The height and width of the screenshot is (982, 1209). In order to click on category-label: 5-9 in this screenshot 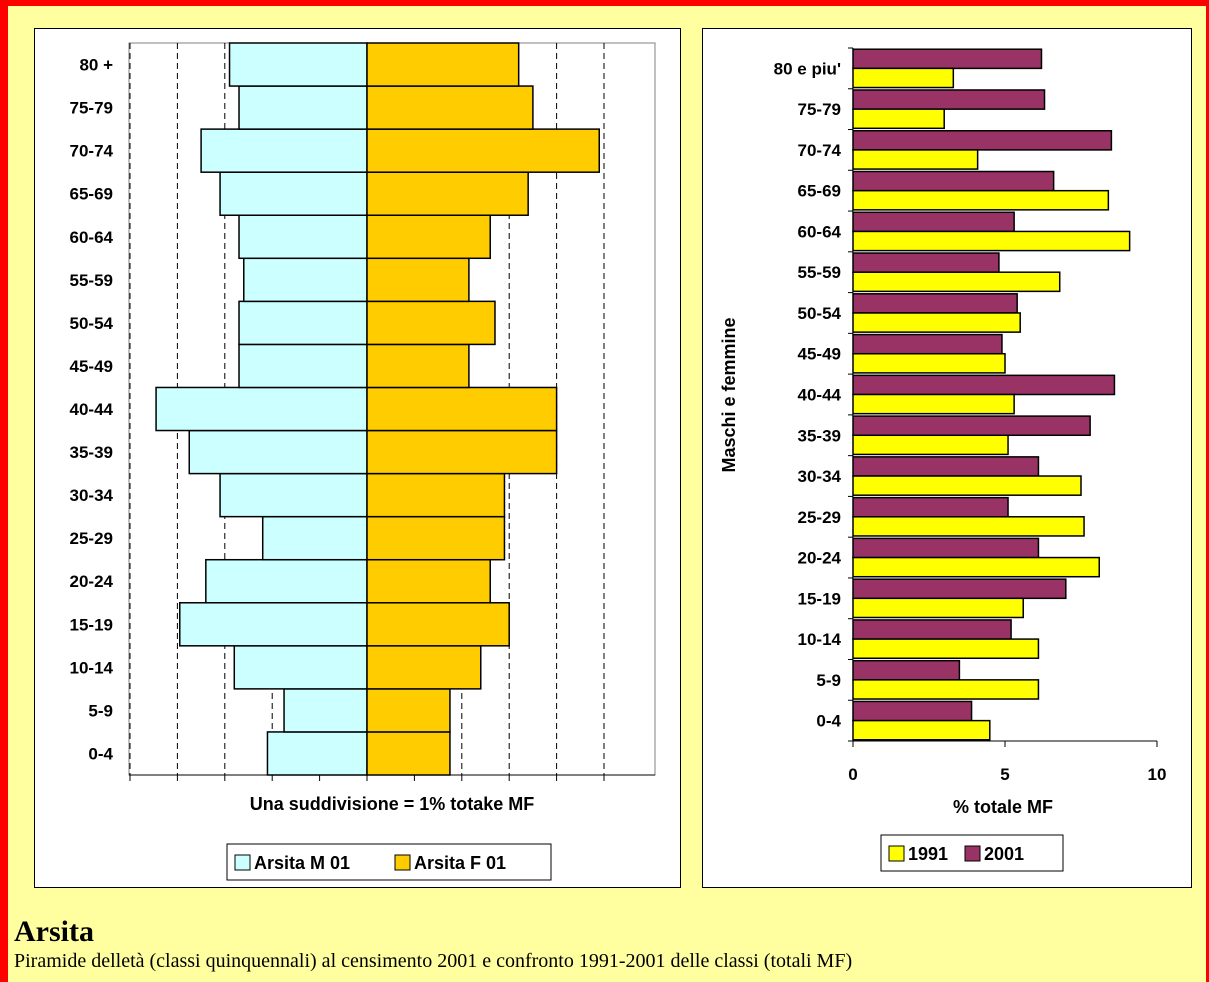, I will do `click(100, 710)`.